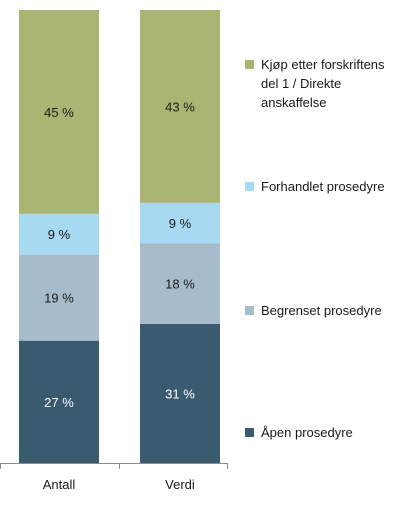 Image resolution: width=400 pixels, height=507 pixels. Describe the element at coordinates (294, 102) in the screenshot. I see `legend-label: anskaffelse` at that location.